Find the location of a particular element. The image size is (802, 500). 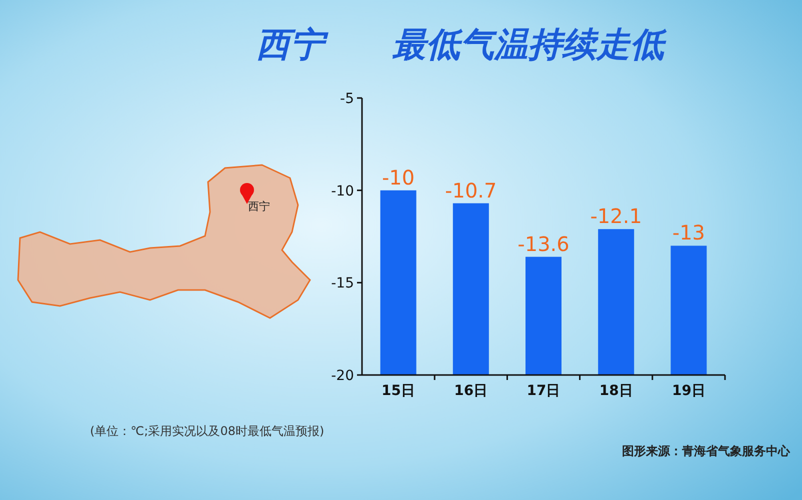

data-label: -10 is located at coordinates (398, 177).